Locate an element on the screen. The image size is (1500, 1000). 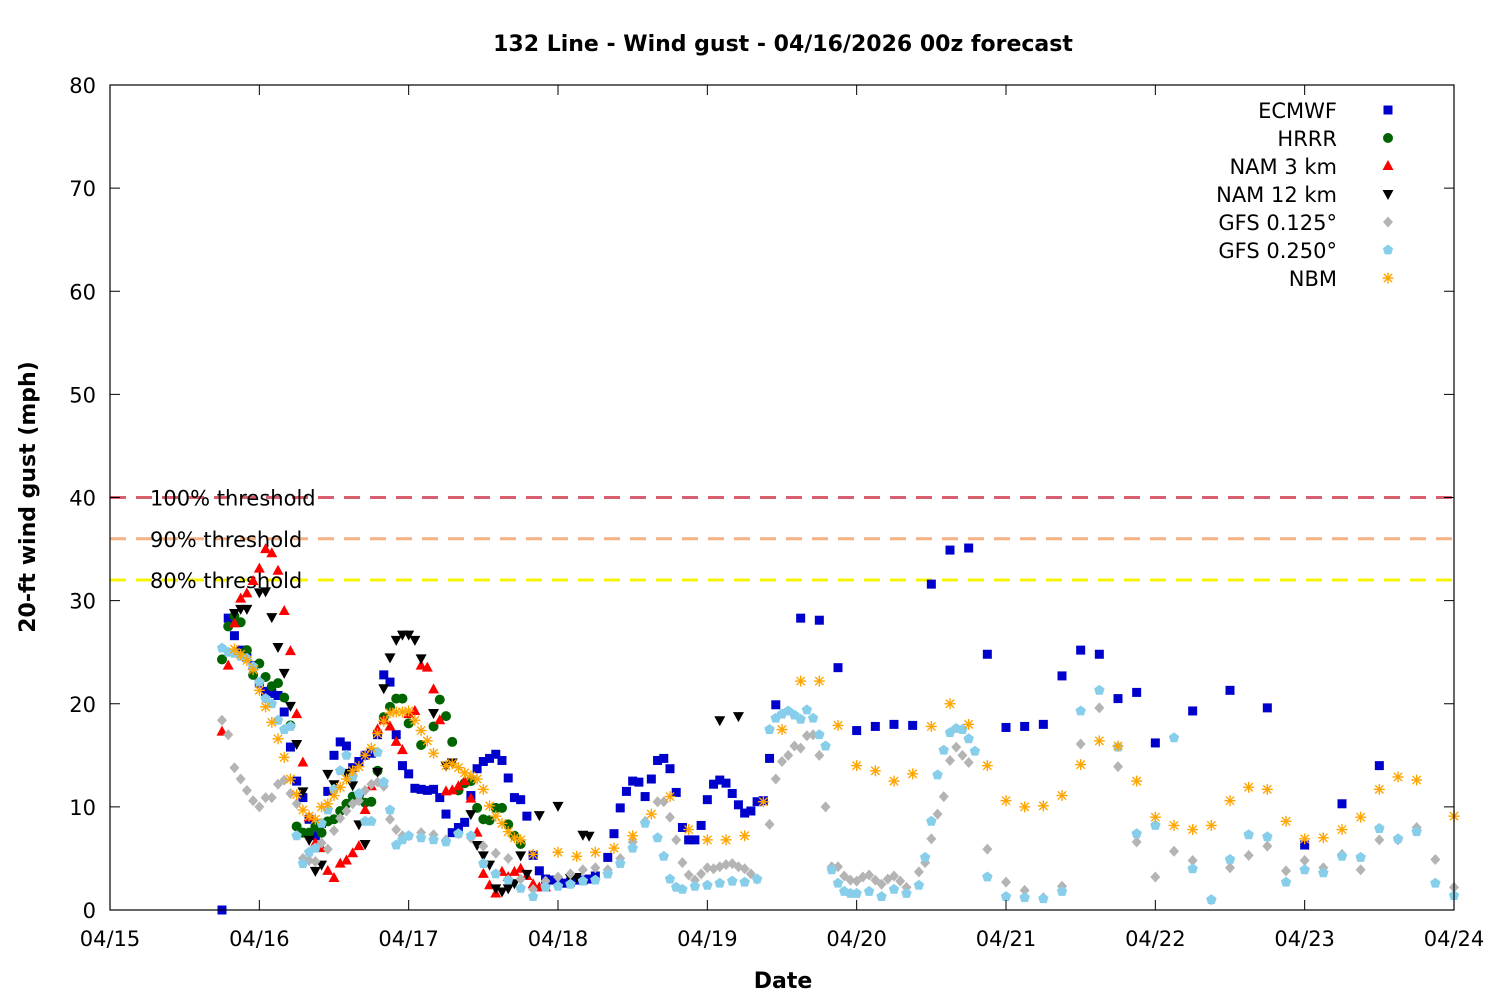
threshold-label: 90% threshold is located at coordinates (226, 540).